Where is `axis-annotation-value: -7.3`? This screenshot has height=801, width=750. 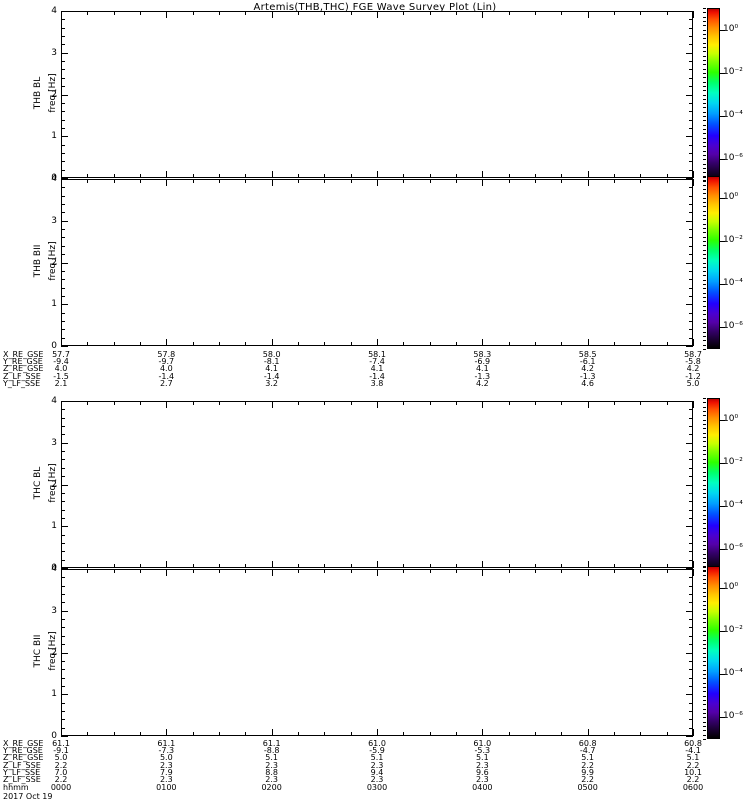 axis-annotation-value: -7.3 is located at coordinates (166, 751).